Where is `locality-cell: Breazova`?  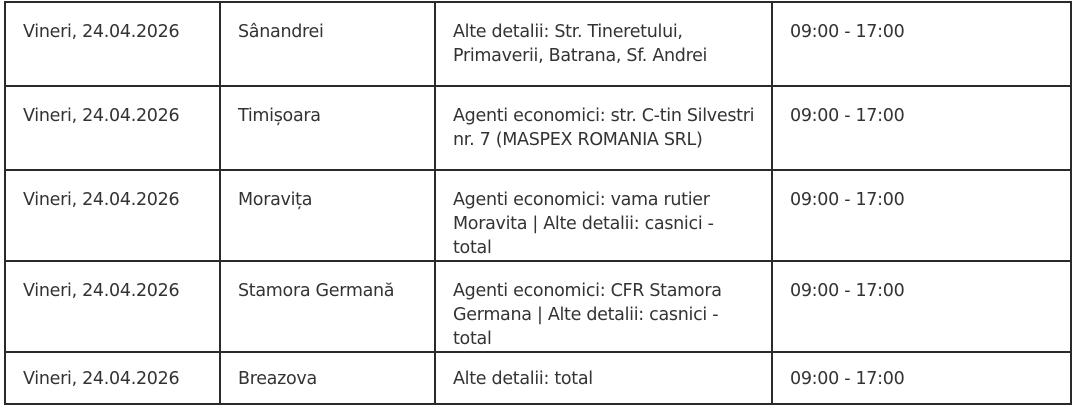 locality-cell: Breazova is located at coordinates (327, 378).